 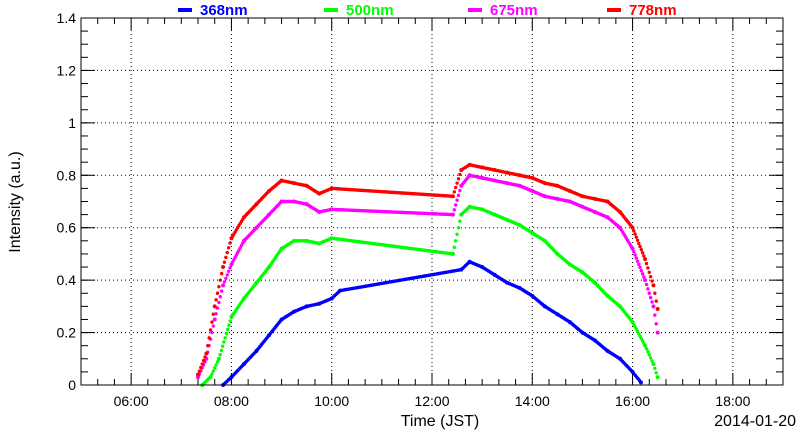 I want to click on y-tick-label: 1.2, so click(x=67, y=70).